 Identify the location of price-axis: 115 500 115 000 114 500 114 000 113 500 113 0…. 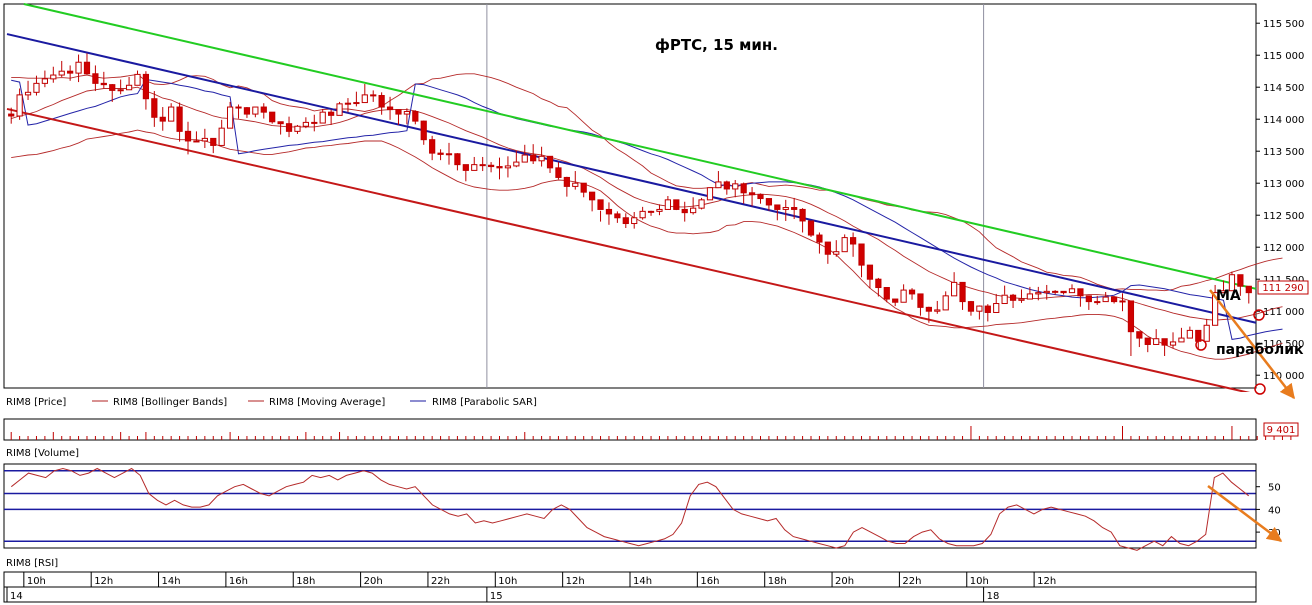
(1279, 196).